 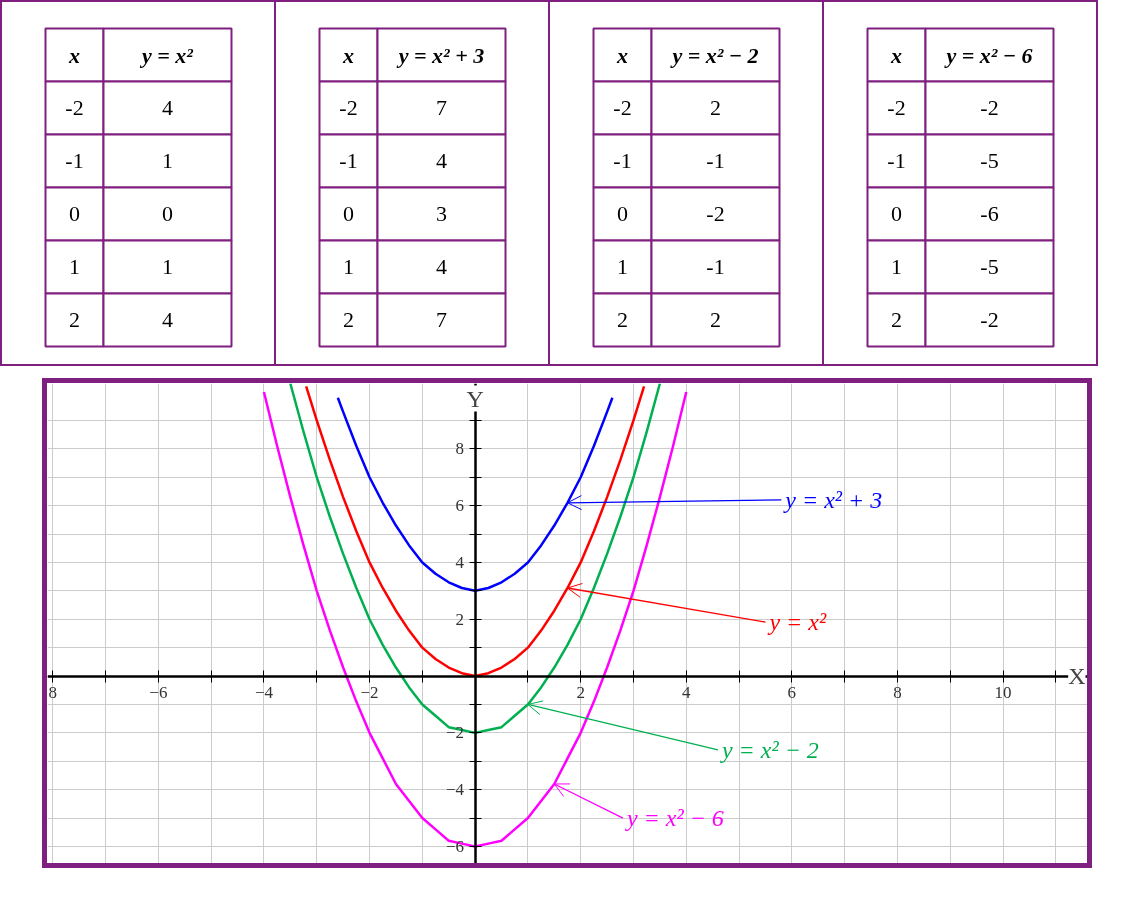 I want to click on x-tick-label: y = x² + 3, so click(x=440, y=55).